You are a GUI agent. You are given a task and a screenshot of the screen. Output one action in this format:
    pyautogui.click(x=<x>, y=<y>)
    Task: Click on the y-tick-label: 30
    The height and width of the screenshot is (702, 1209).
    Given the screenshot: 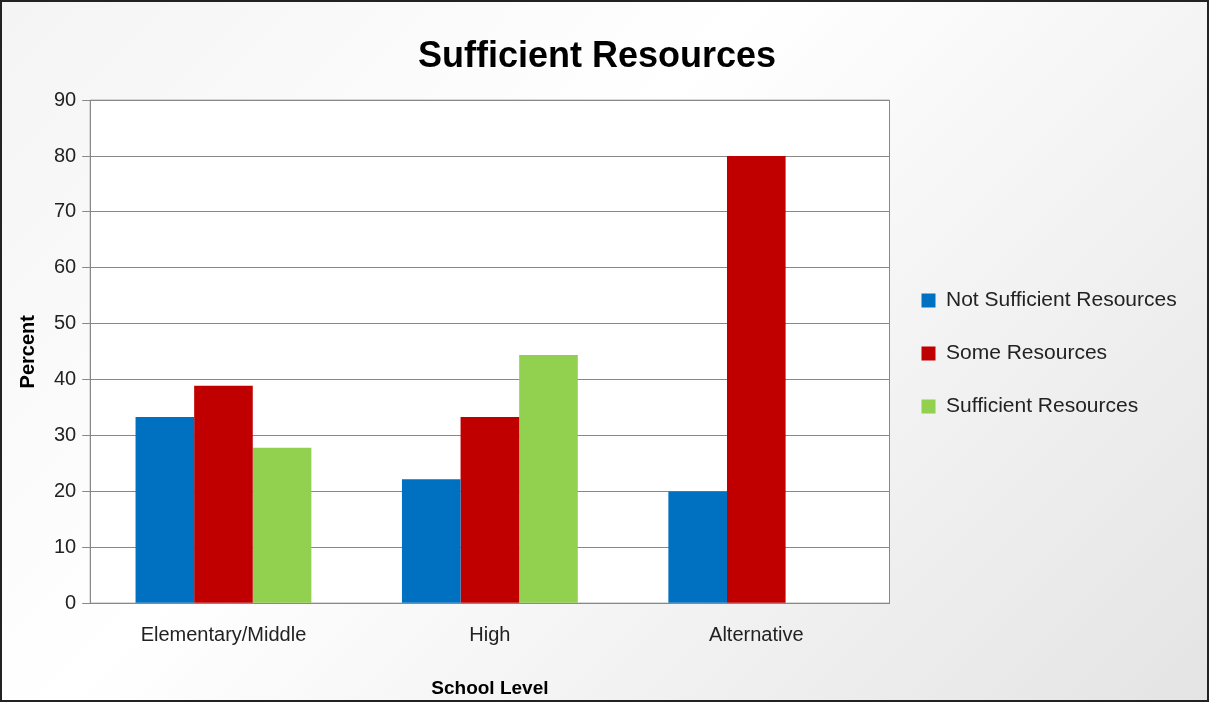 What is the action you would take?
    pyautogui.click(x=65, y=434)
    